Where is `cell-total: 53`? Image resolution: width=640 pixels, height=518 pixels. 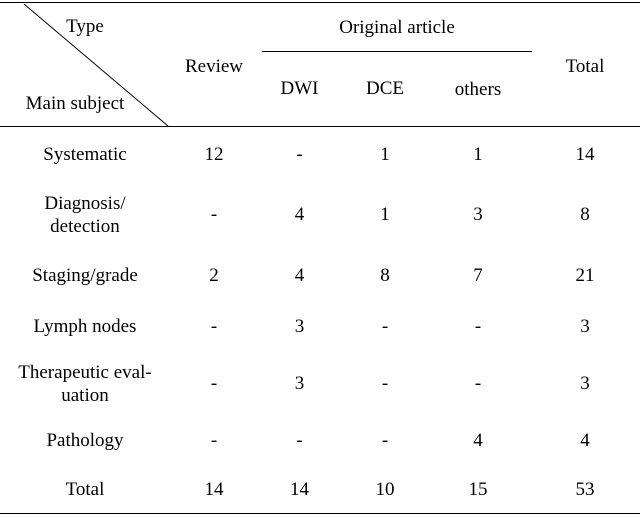
cell-total: 53 is located at coordinates (585, 489).